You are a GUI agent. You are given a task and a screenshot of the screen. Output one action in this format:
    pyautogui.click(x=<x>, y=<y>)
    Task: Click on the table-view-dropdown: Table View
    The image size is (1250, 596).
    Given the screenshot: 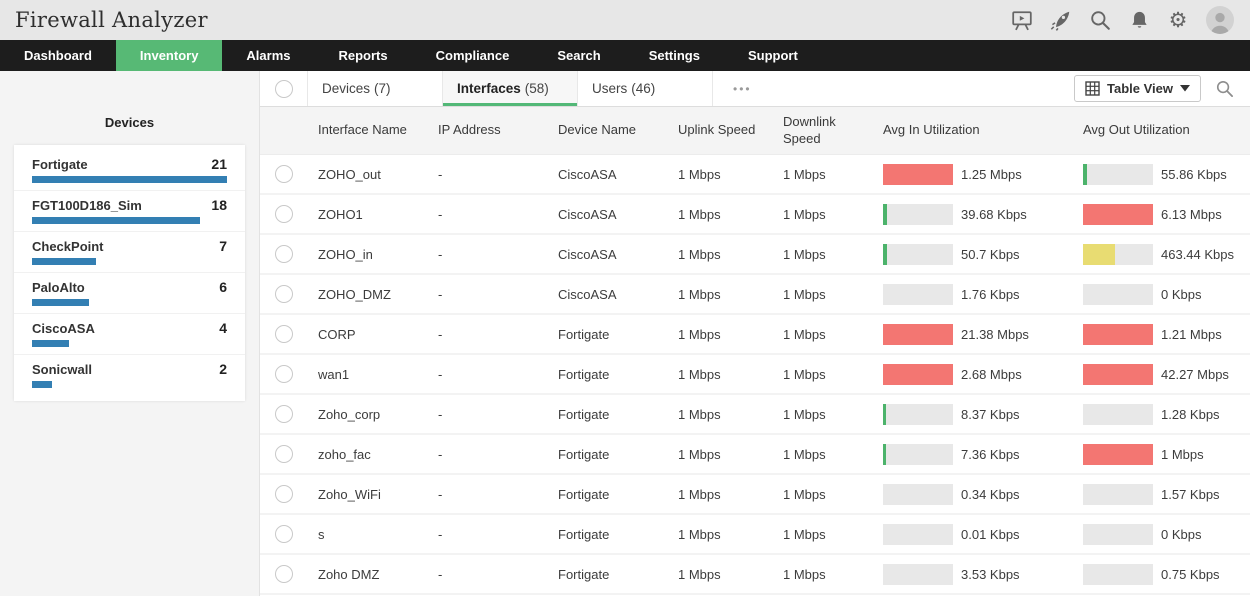 What is the action you would take?
    pyautogui.click(x=1137, y=88)
    